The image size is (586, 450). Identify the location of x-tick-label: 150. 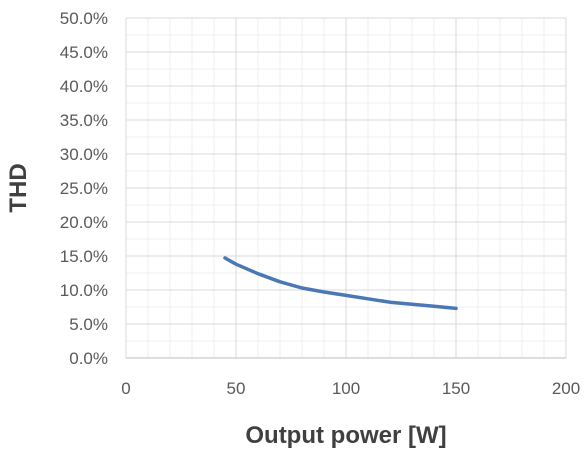
(456, 388).